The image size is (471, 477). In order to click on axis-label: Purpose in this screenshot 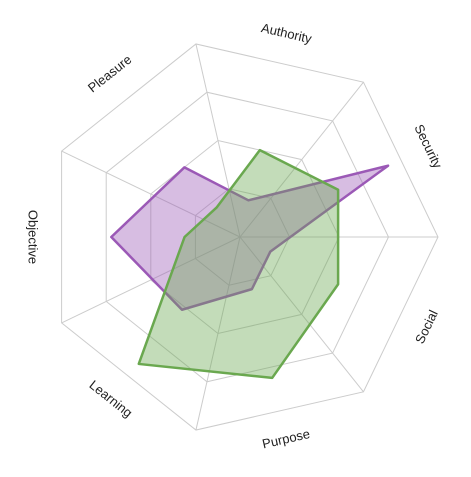, I will do `click(286, 438)`.